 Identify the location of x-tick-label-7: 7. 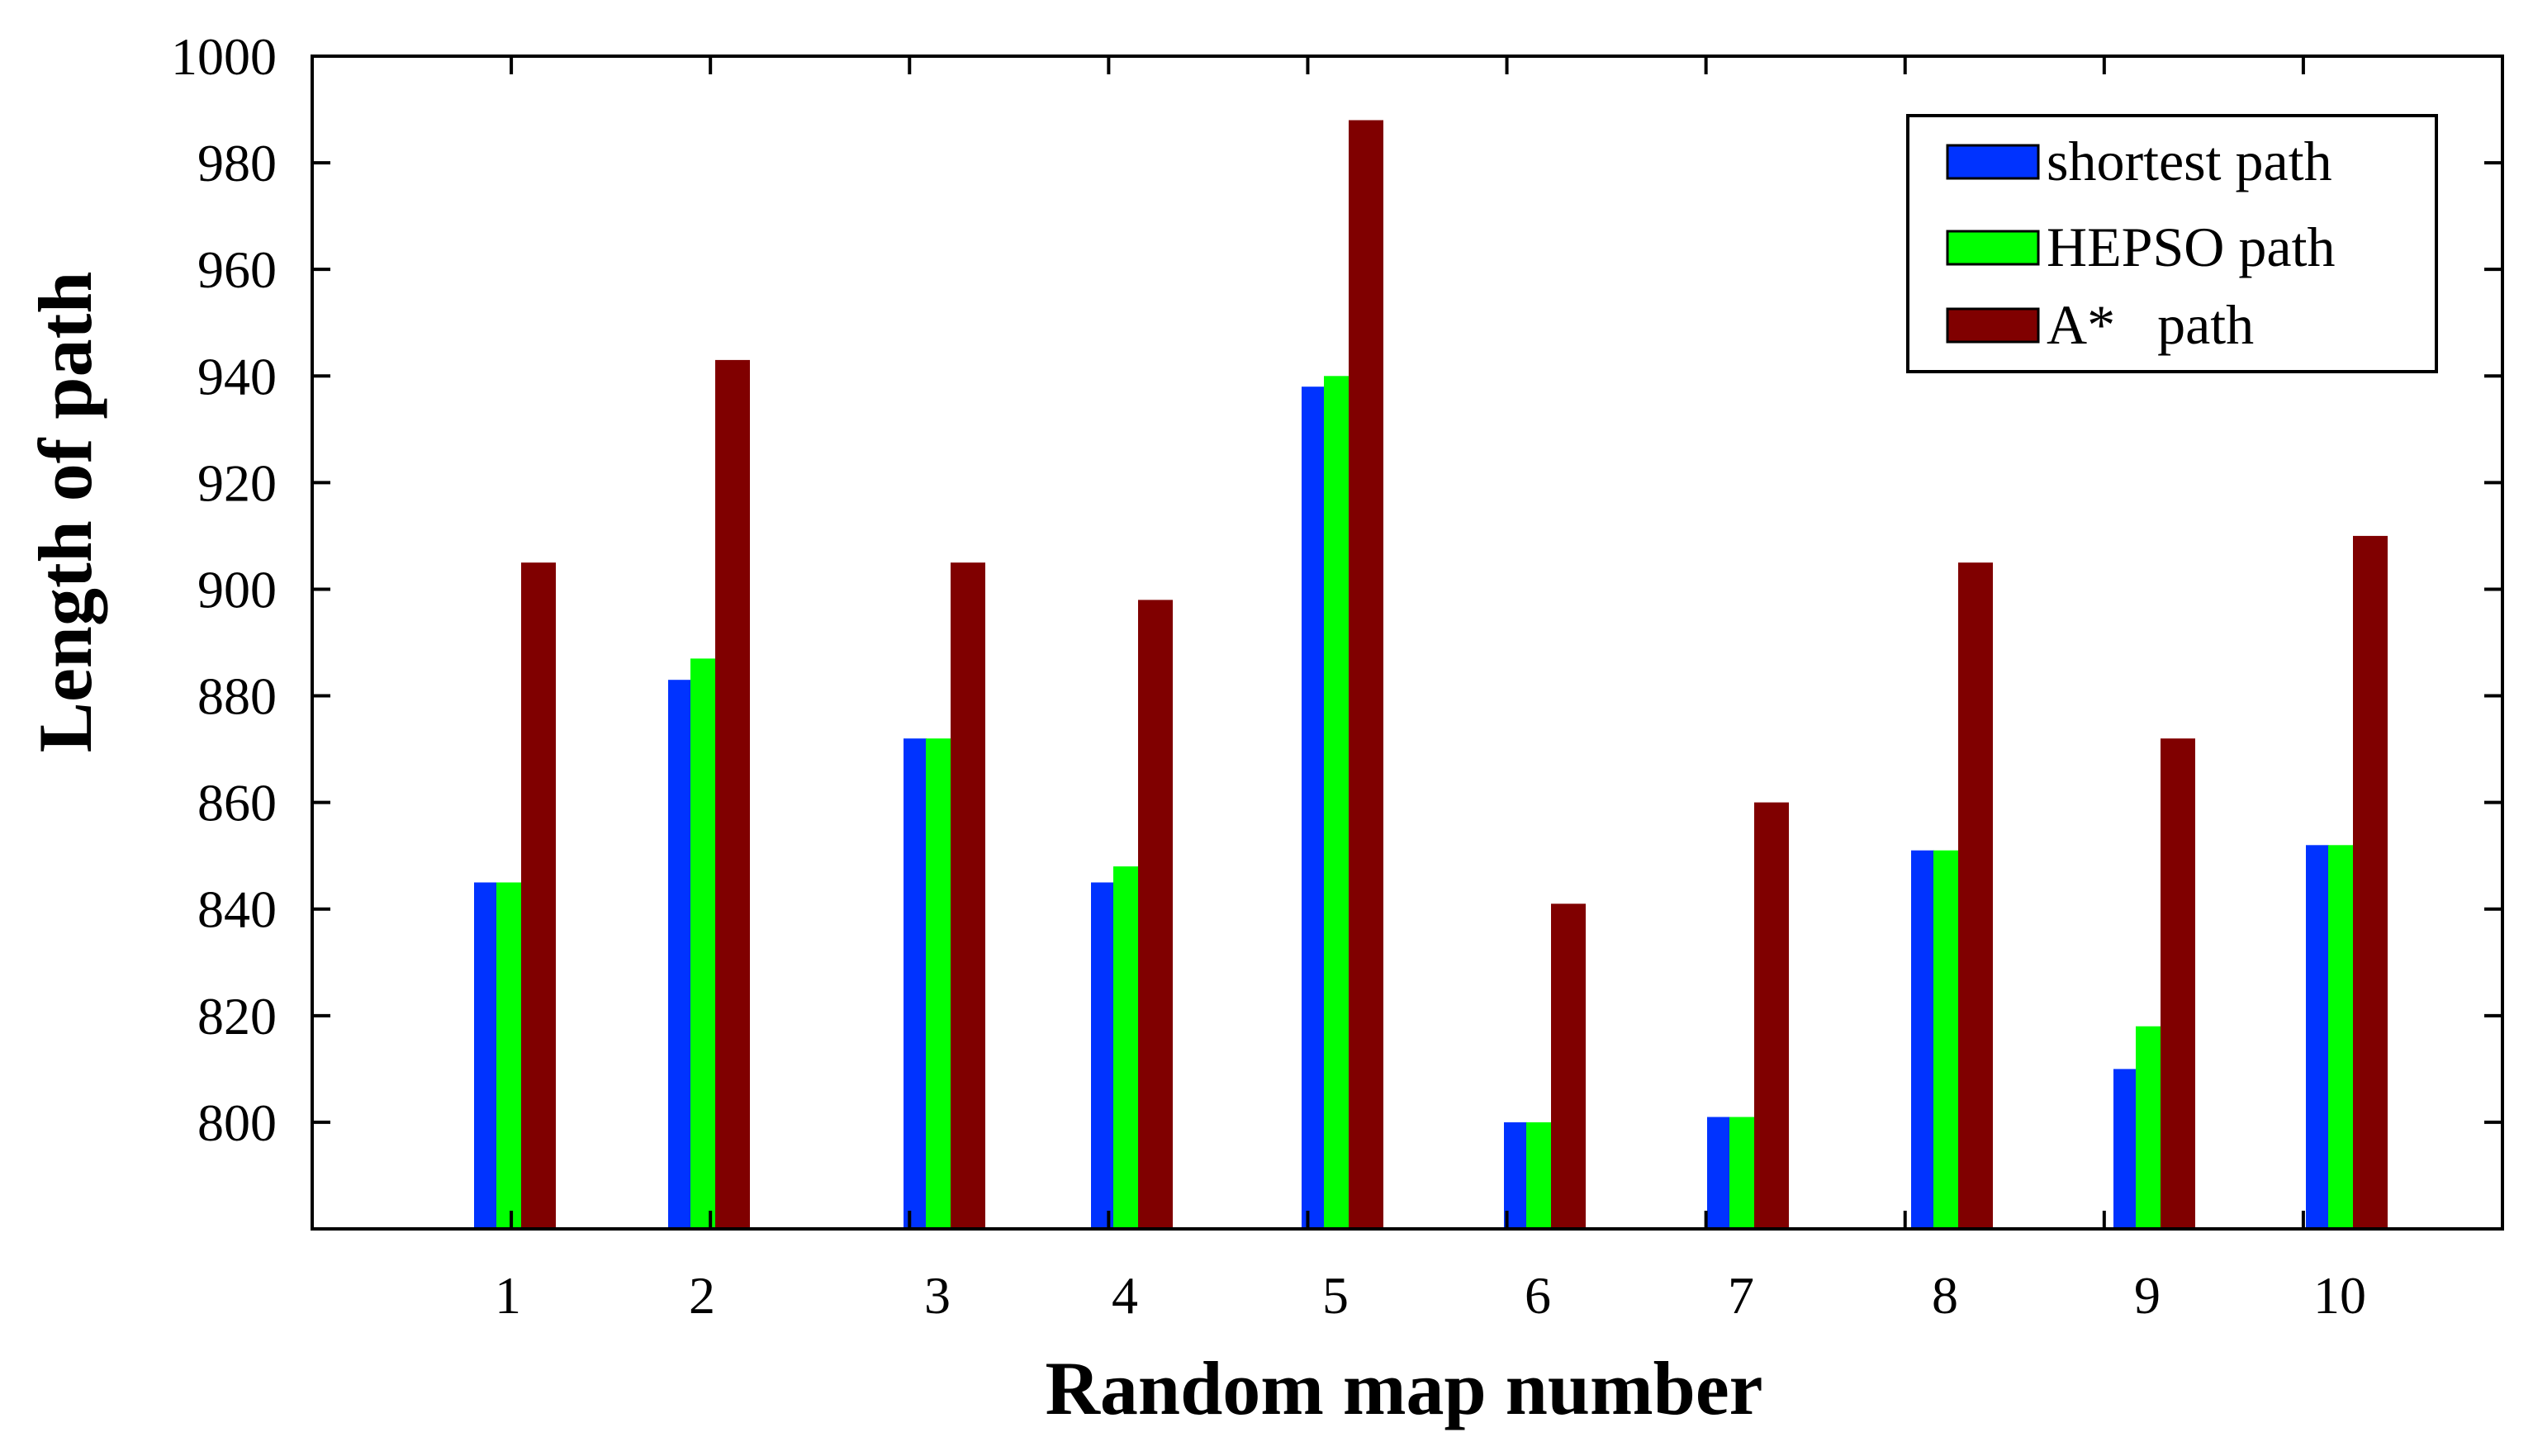
(1741, 1295).